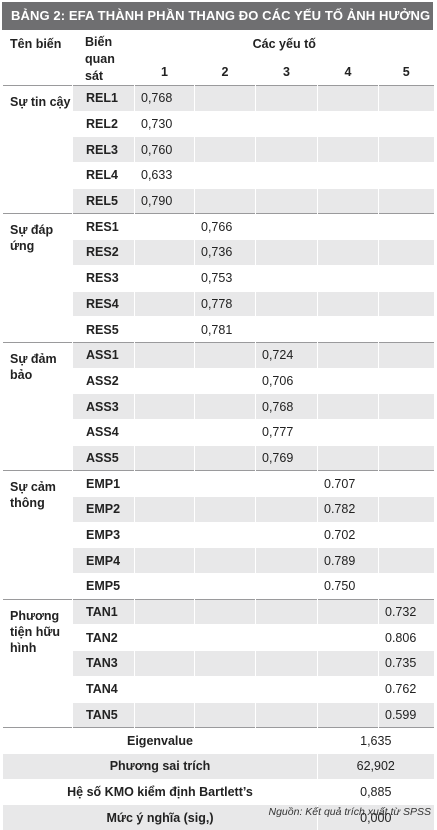 The image size is (437, 830). What do you see at coordinates (103, 688) in the screenshot?
I see `observed-variable-code: TAN4` at bounding box center [103, 688].